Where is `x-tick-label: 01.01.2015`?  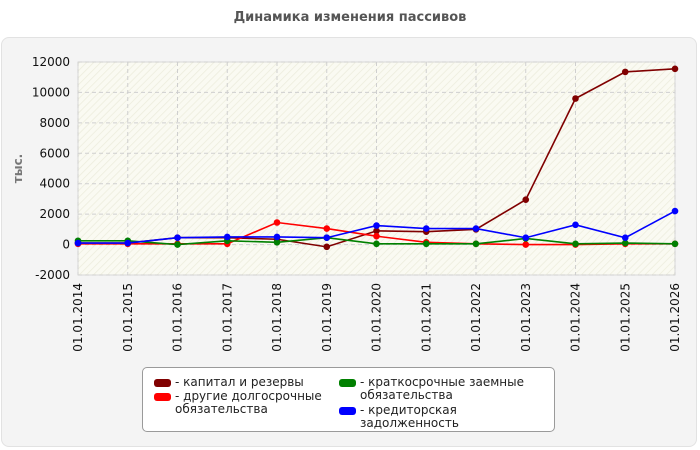 x-tick-label: 01.01.2015 is located at coordinates (128, 317).